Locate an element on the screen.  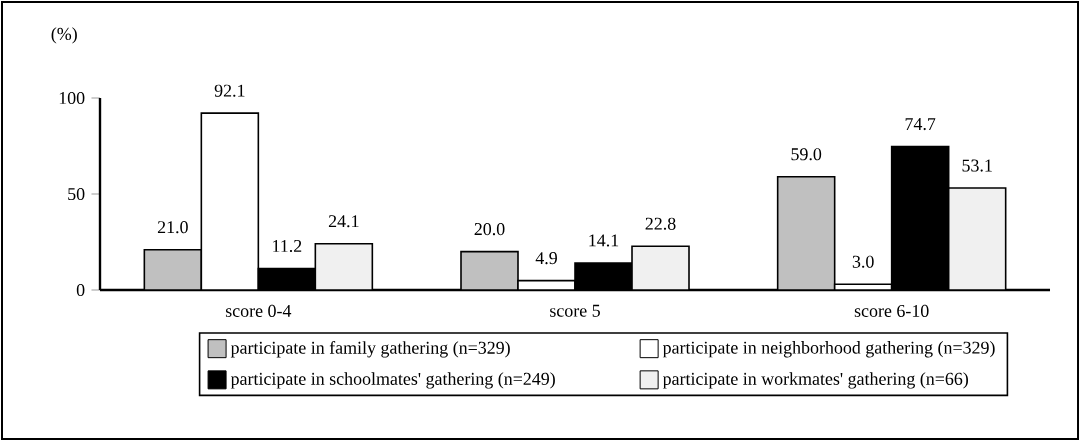
y-axis-title: (%) is located at coordinates (64, 35).